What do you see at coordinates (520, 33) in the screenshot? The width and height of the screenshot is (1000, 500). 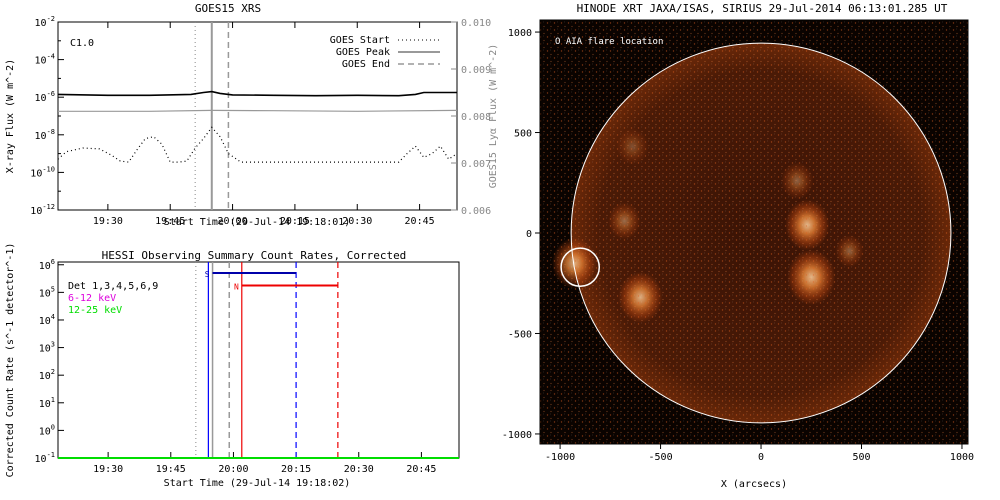 I see `xrt-y-tick-label: 1000` at bounding box center [520, 33].